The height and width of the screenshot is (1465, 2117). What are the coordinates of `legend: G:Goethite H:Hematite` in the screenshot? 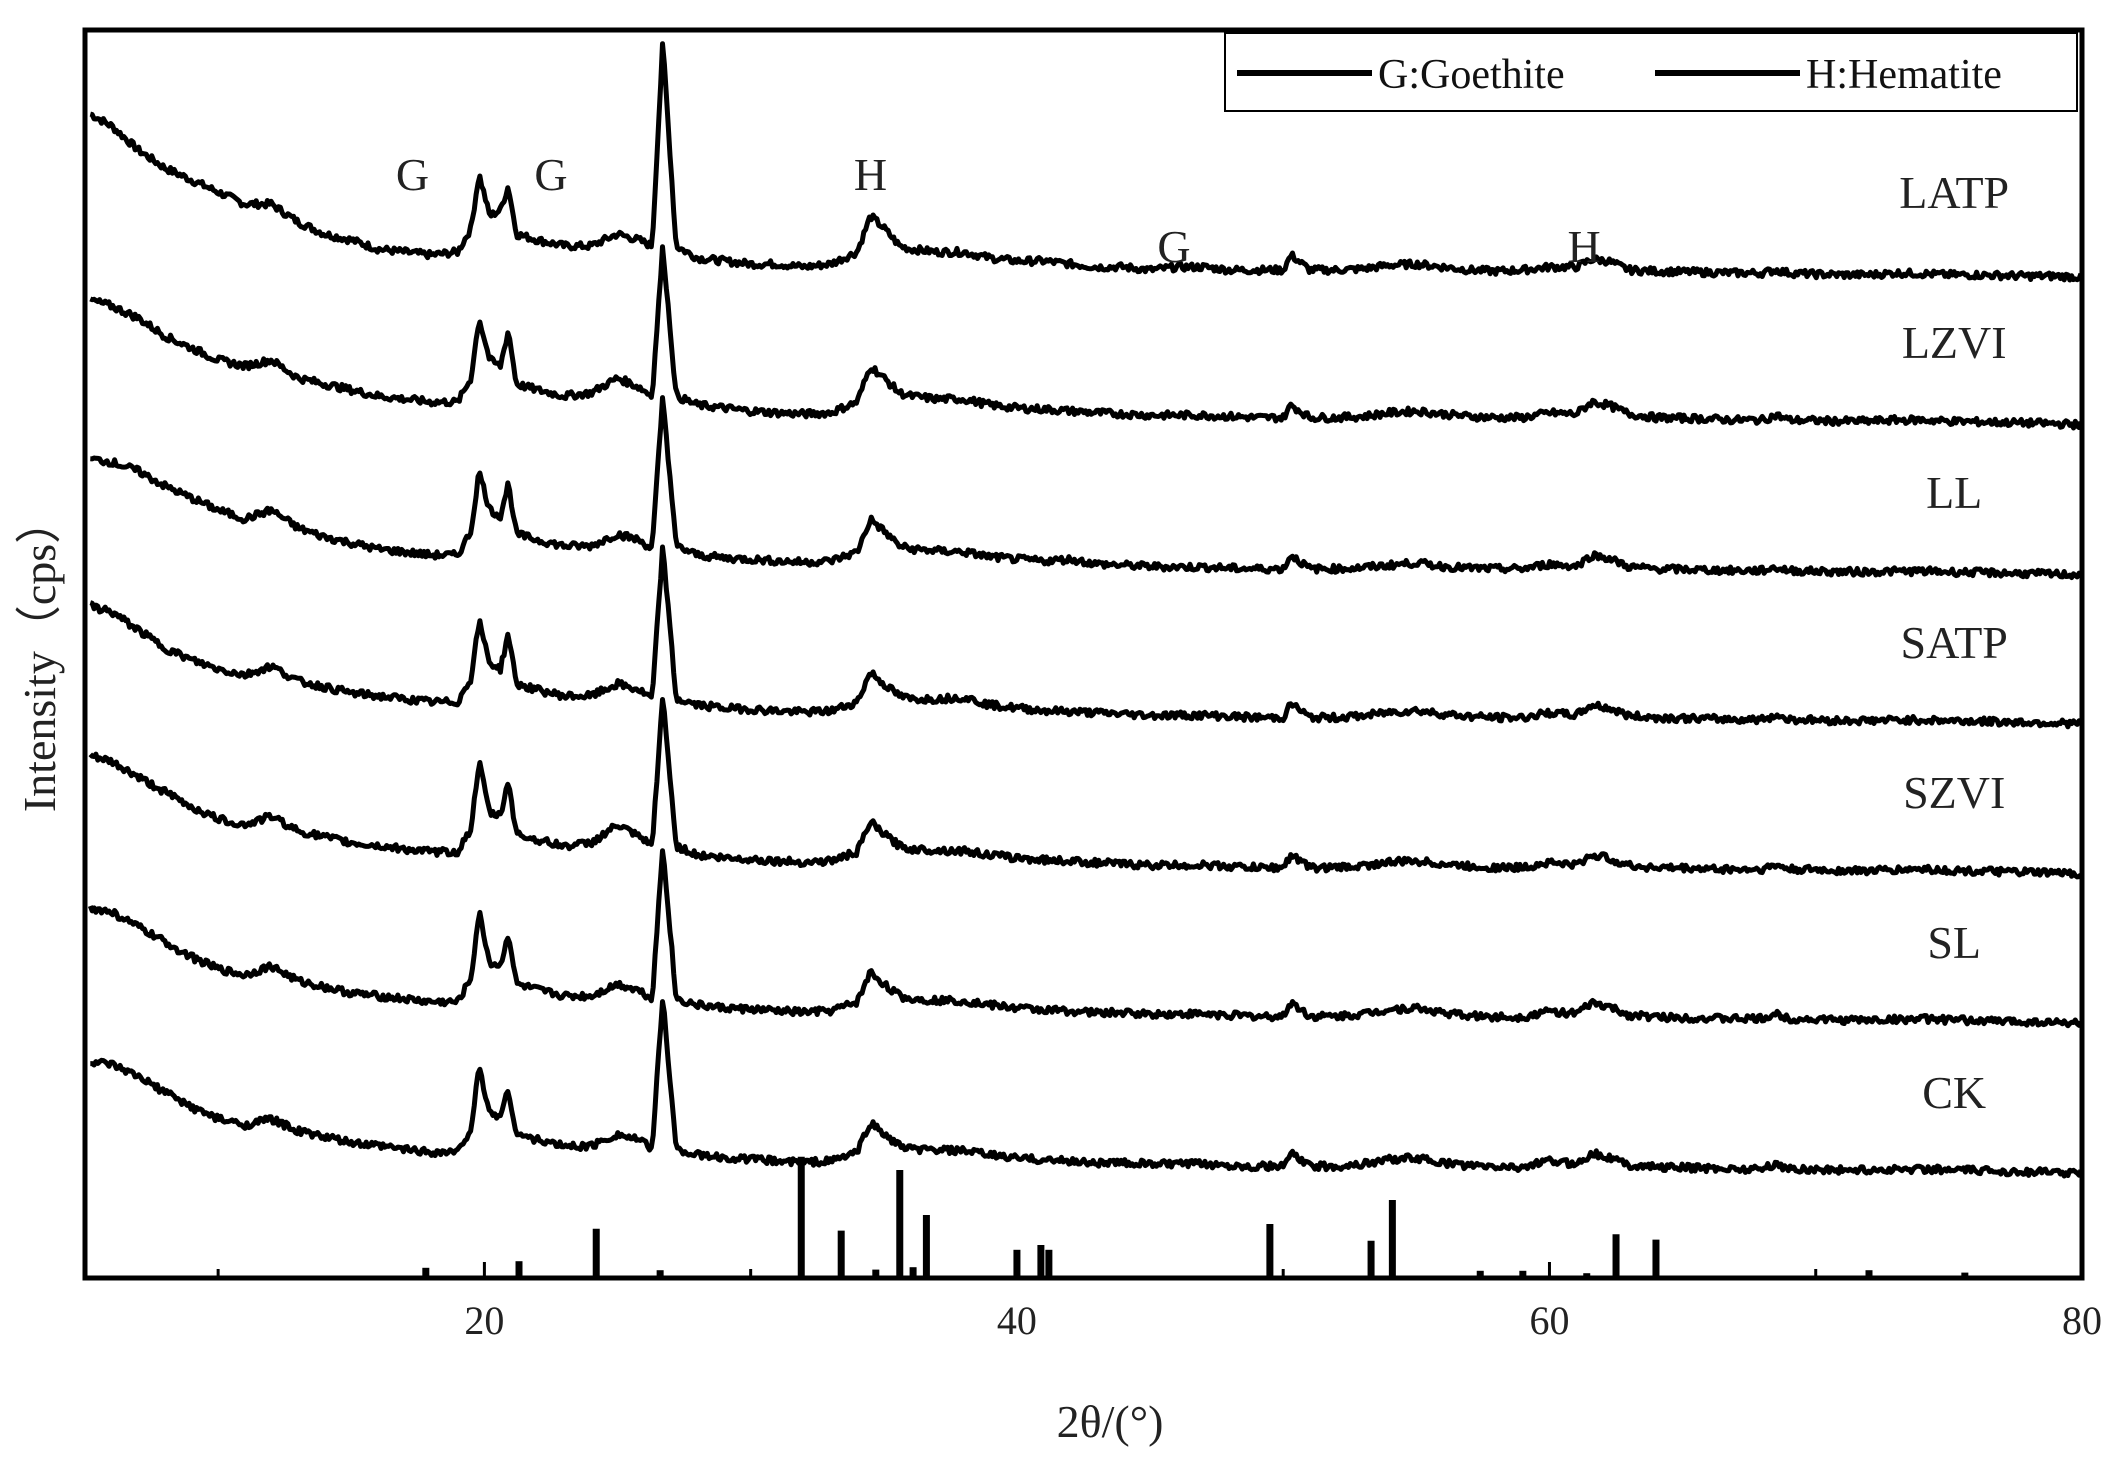 It's located at (1651, 72).